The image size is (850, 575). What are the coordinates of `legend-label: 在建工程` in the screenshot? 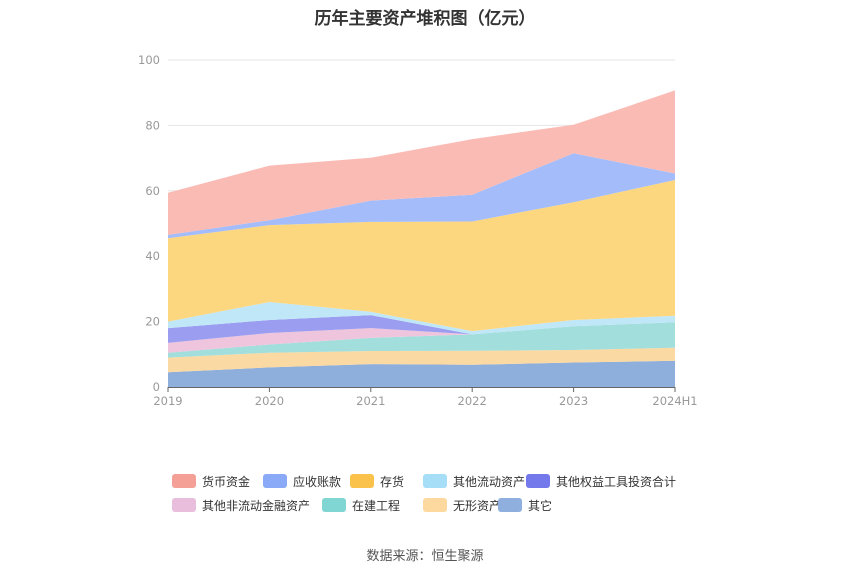 It's located at (376, 505).